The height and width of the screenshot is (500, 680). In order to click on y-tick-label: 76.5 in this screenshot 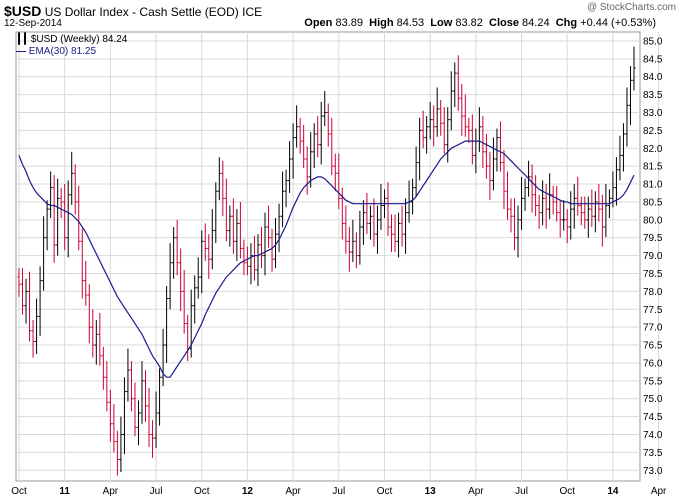, I will do `click(653, 346)`.